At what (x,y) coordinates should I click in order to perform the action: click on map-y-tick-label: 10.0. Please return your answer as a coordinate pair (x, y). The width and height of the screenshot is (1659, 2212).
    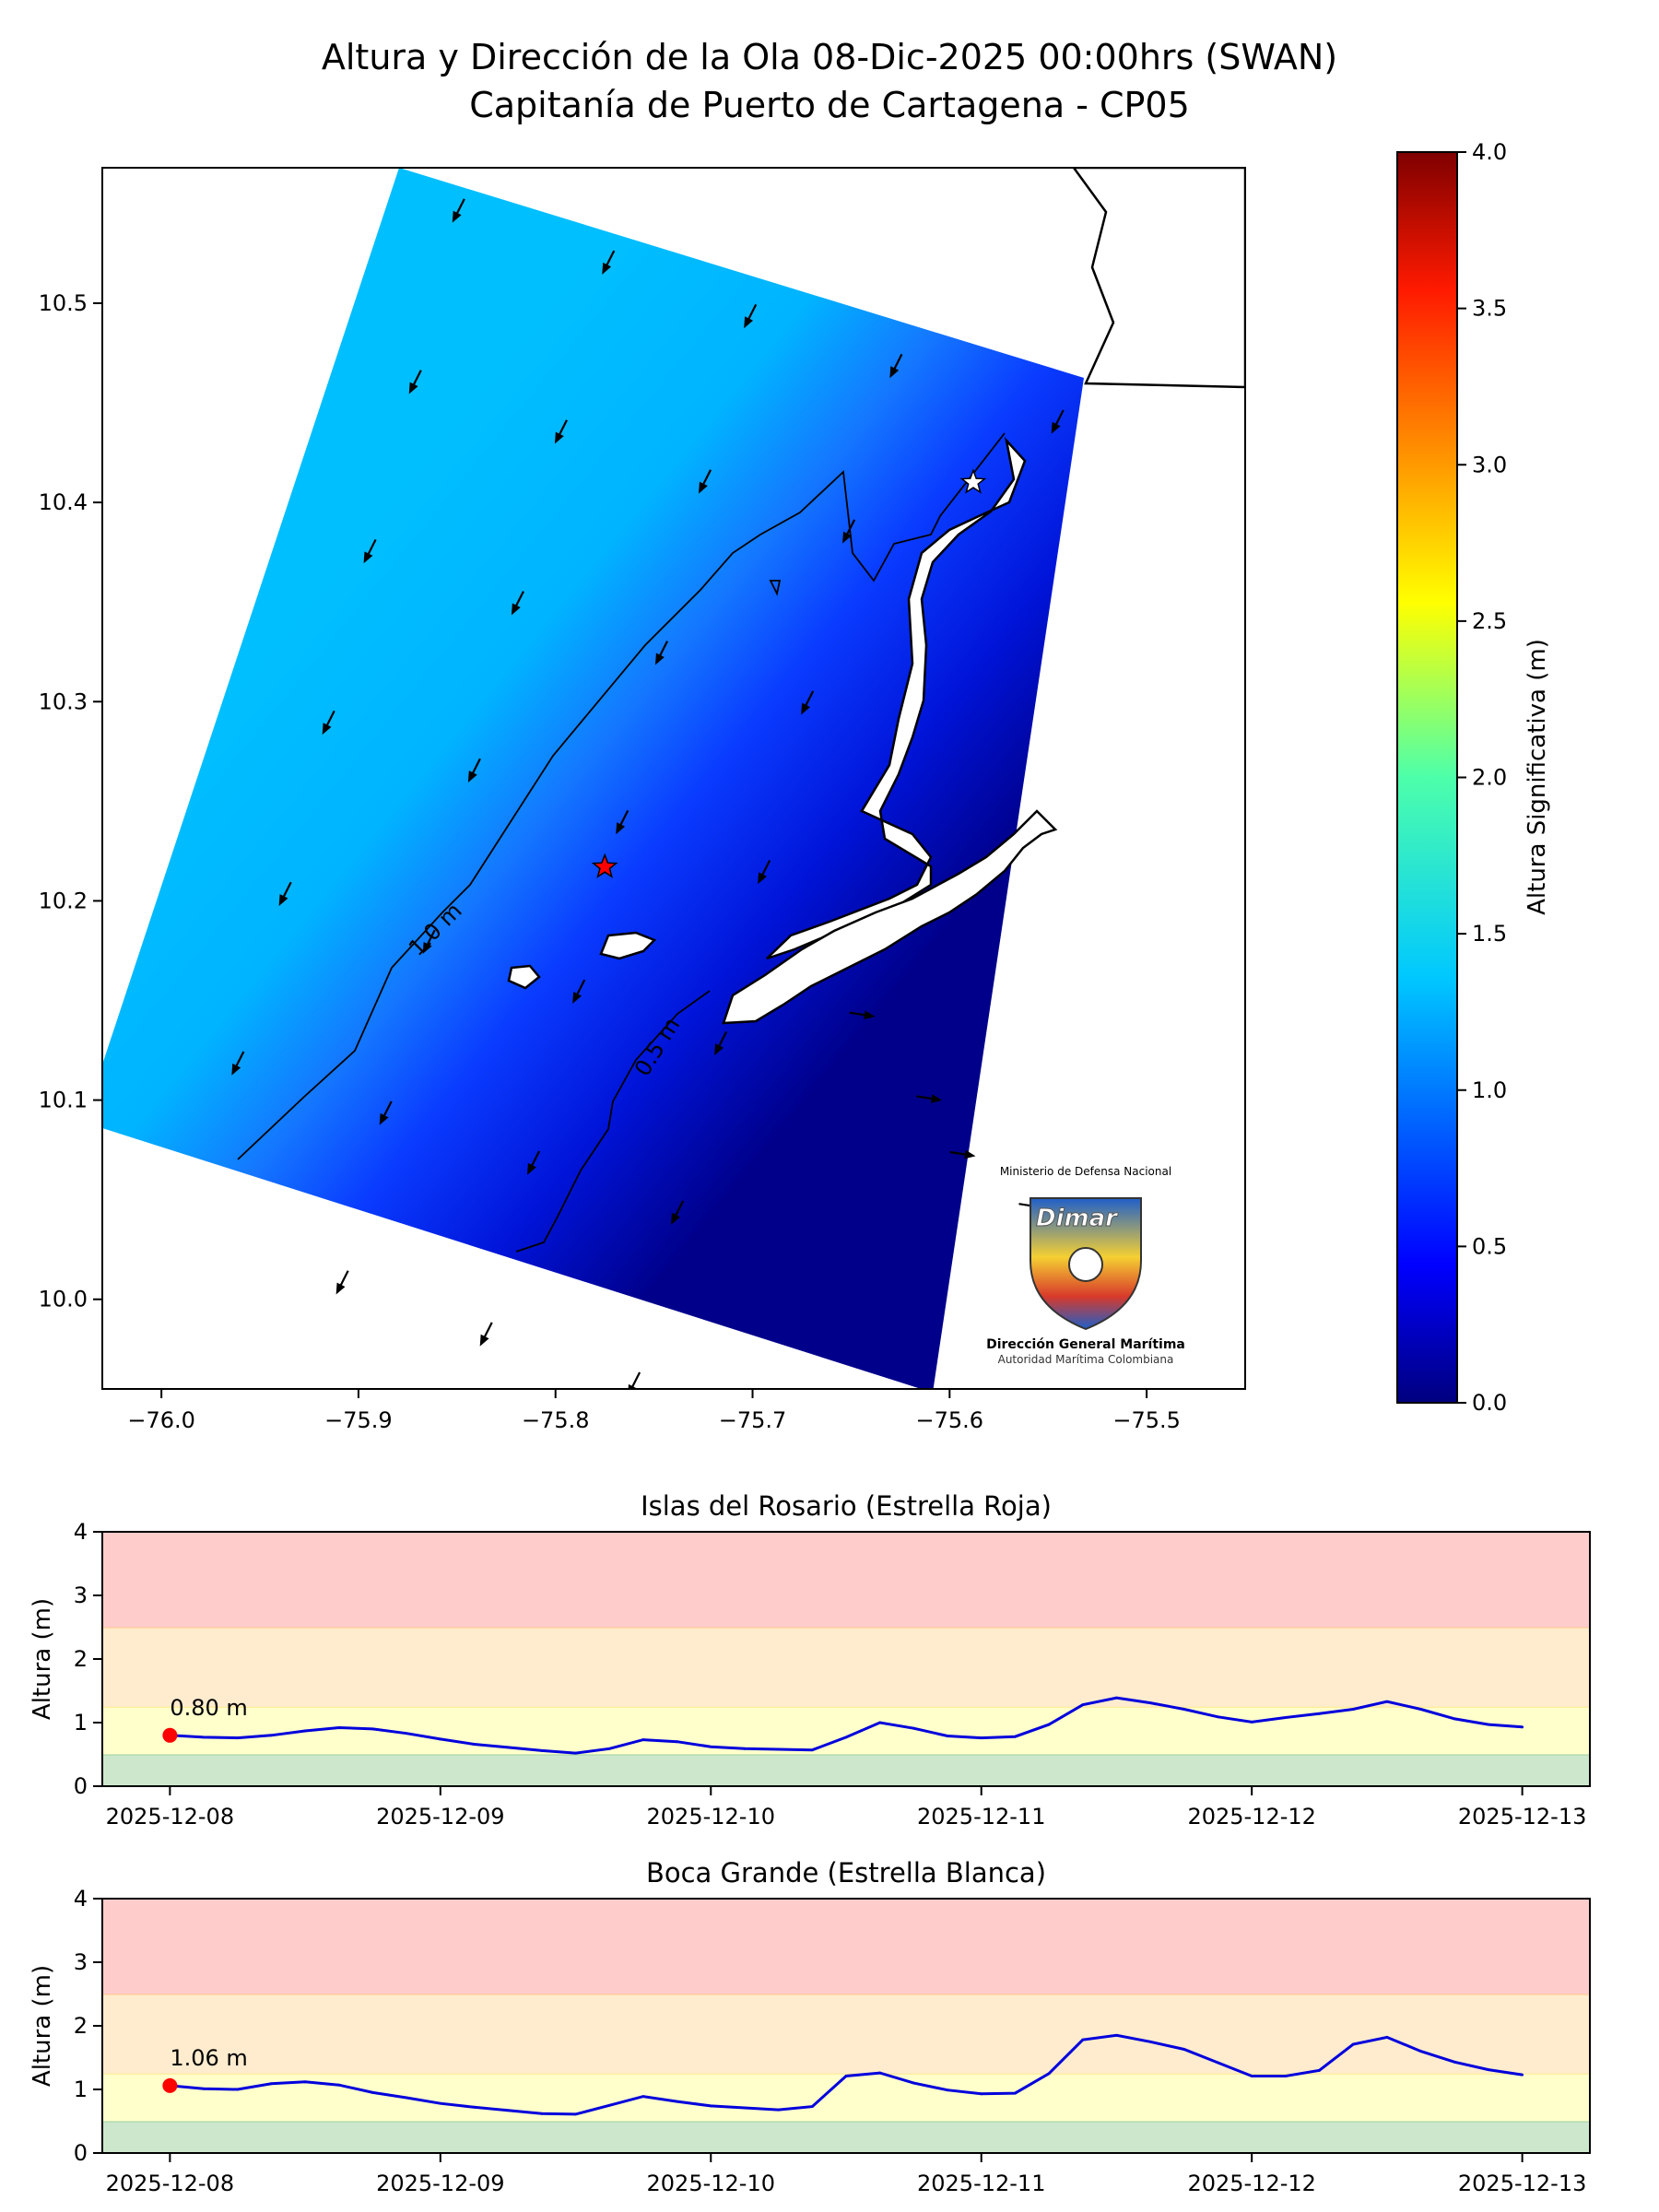
    Looking at the image, I should click on (63, 1299).